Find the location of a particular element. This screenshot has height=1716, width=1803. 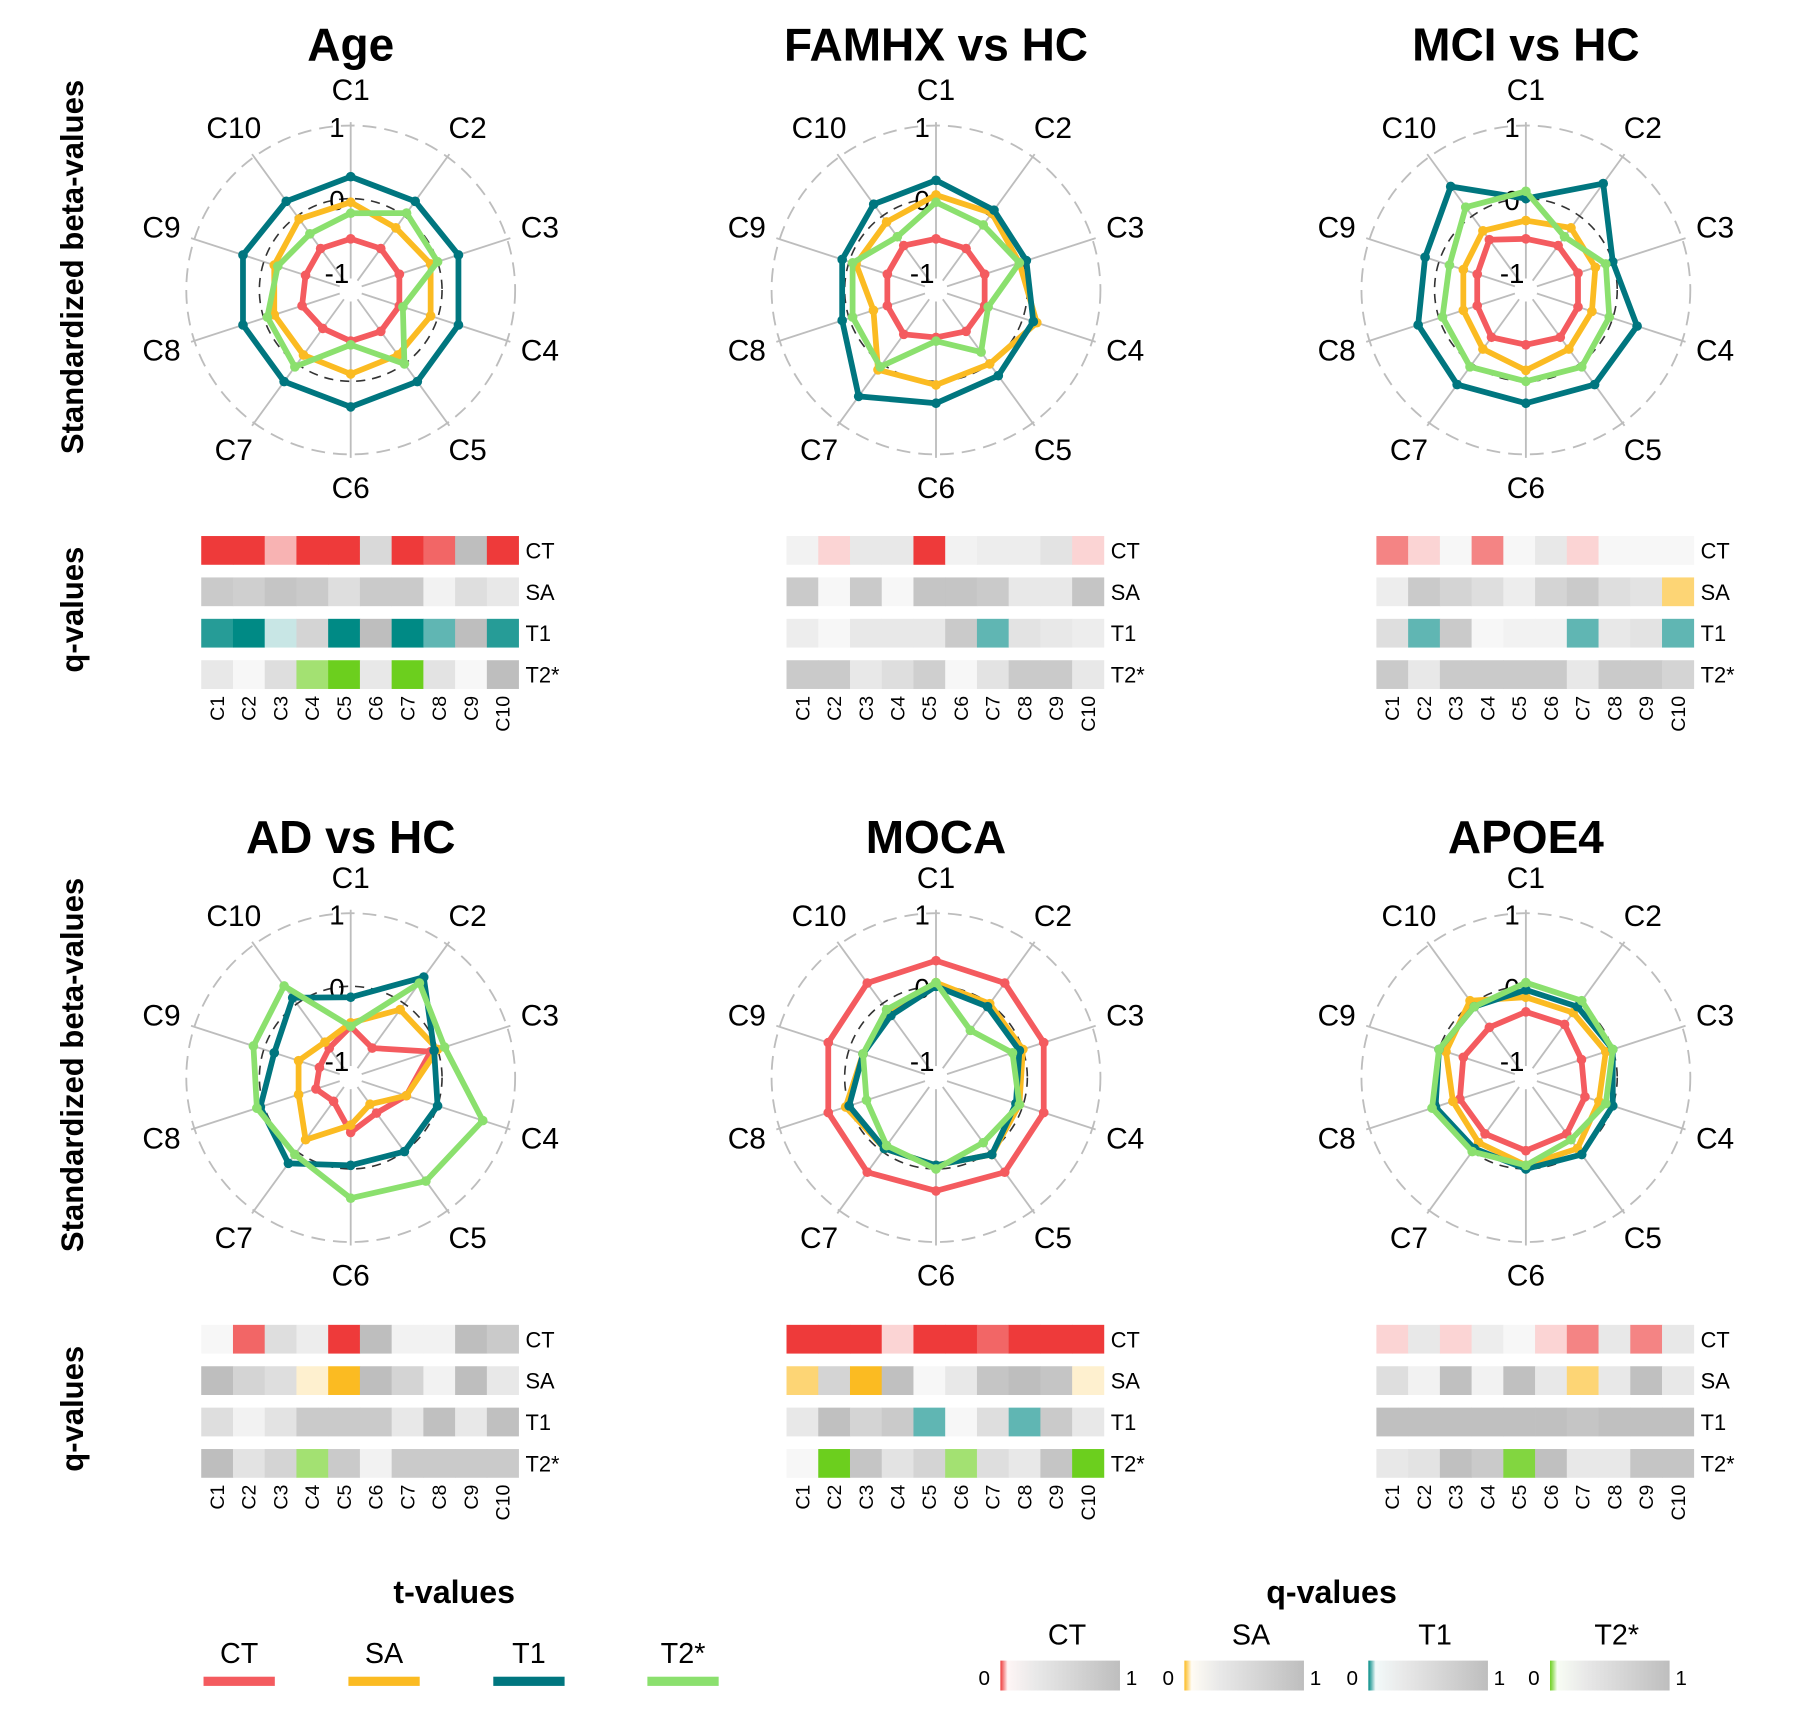

axis-label-c3: C3 is located at coordinates (1125, 228).